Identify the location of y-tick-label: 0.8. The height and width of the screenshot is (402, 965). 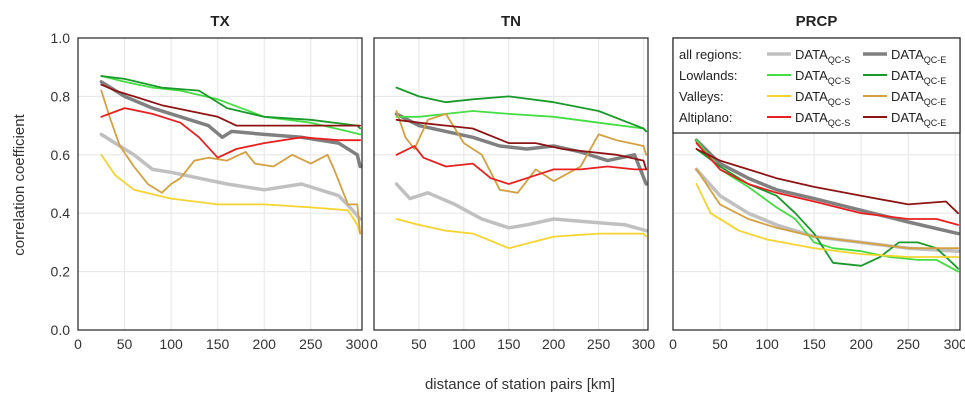
(61, 96).